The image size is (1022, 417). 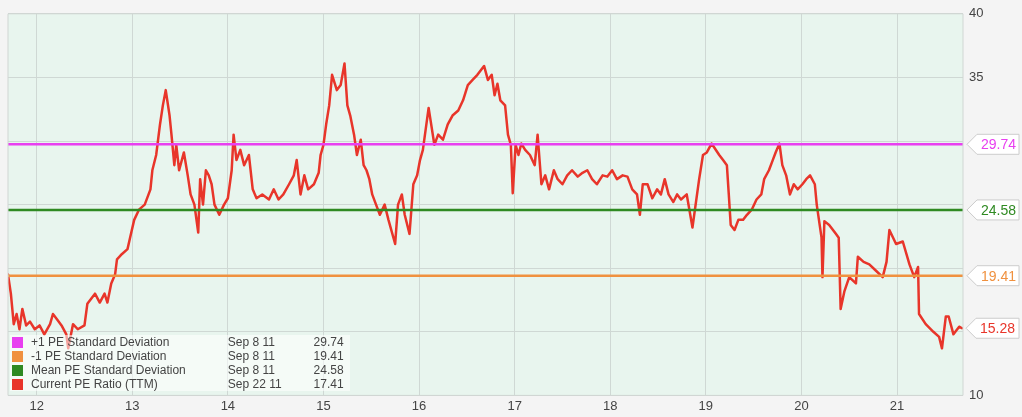 What do you see at coordinates (36, 405) in the screenshot?
I see `x-tick-label: 12` at bounding box center [36, 405].